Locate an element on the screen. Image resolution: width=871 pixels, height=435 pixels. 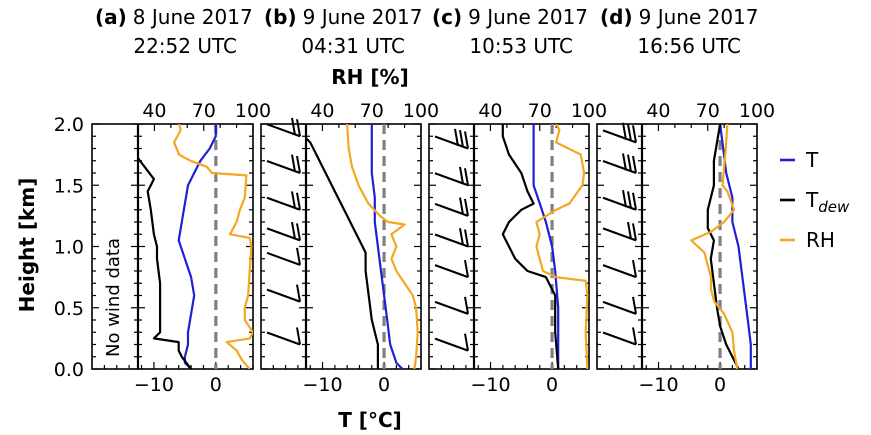
y-tick-label: 1.0 is located at coordinates (69, 248).